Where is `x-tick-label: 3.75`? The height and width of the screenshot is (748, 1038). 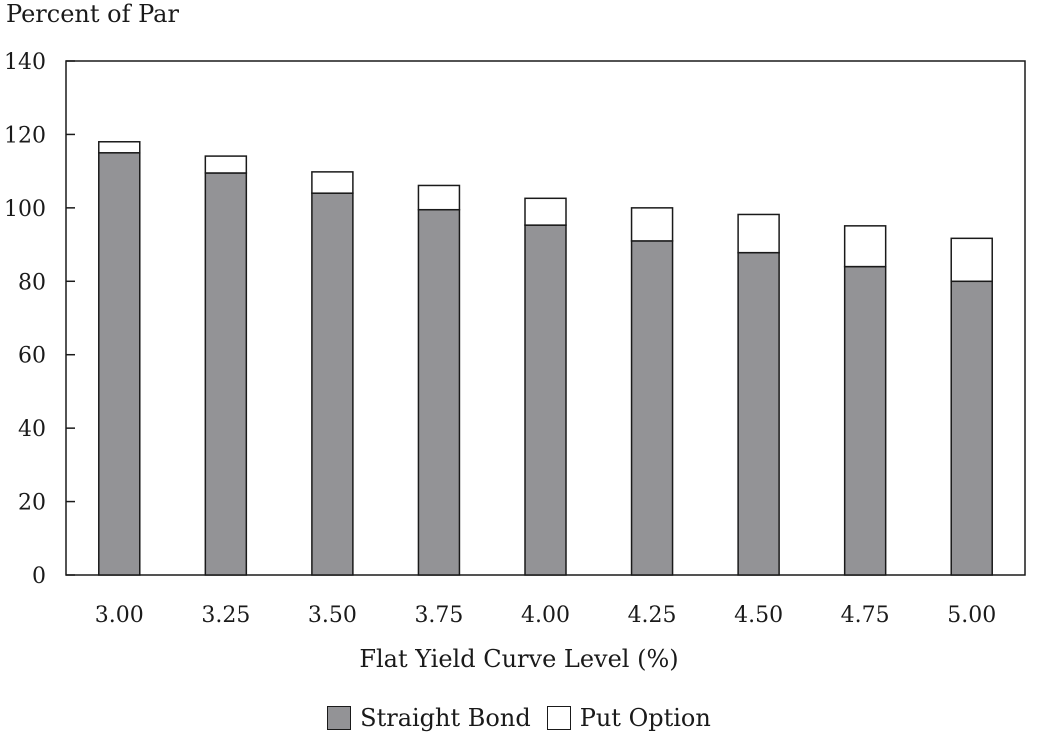 x-tick-label: 3.75 is located at coordinates (438, 615).